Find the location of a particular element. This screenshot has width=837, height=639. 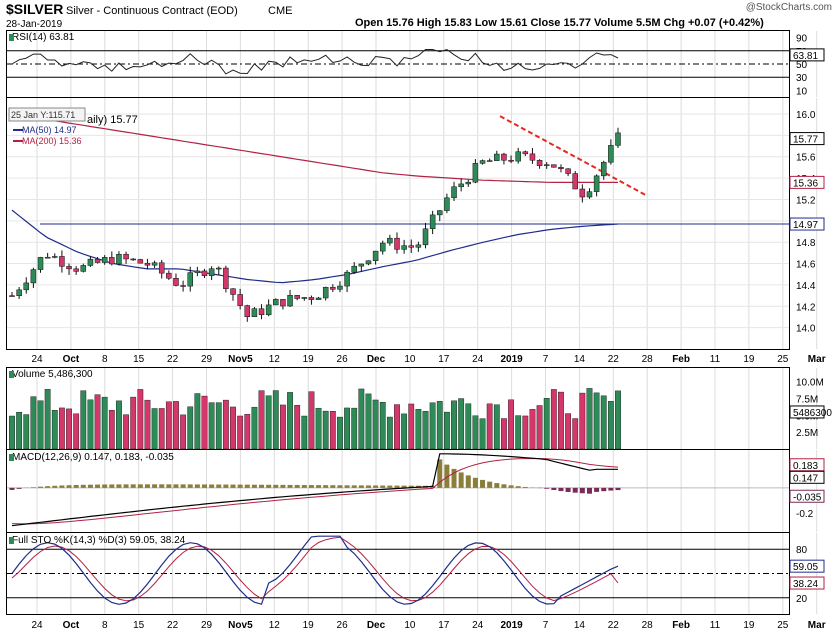

macd-signal-tag: 0.183 is located at coordinates (805, 466).